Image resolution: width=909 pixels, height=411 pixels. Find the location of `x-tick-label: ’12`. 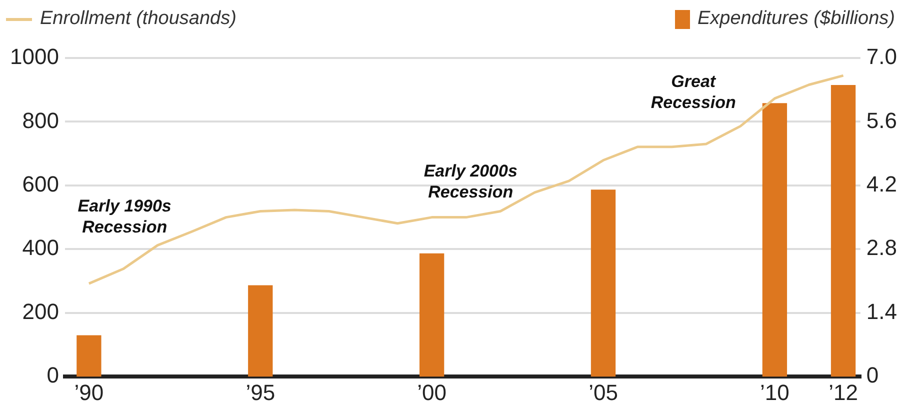

x-tick-label: ’12 is located at coordinates (843, 392).